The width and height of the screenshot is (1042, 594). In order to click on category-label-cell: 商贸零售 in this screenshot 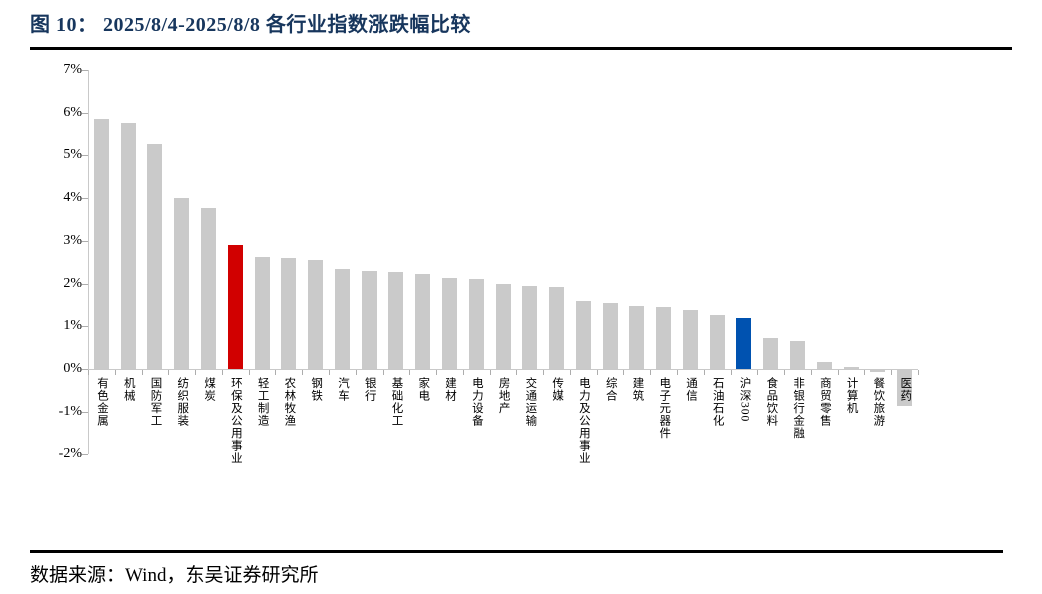, I will do `click(824, 442)`.